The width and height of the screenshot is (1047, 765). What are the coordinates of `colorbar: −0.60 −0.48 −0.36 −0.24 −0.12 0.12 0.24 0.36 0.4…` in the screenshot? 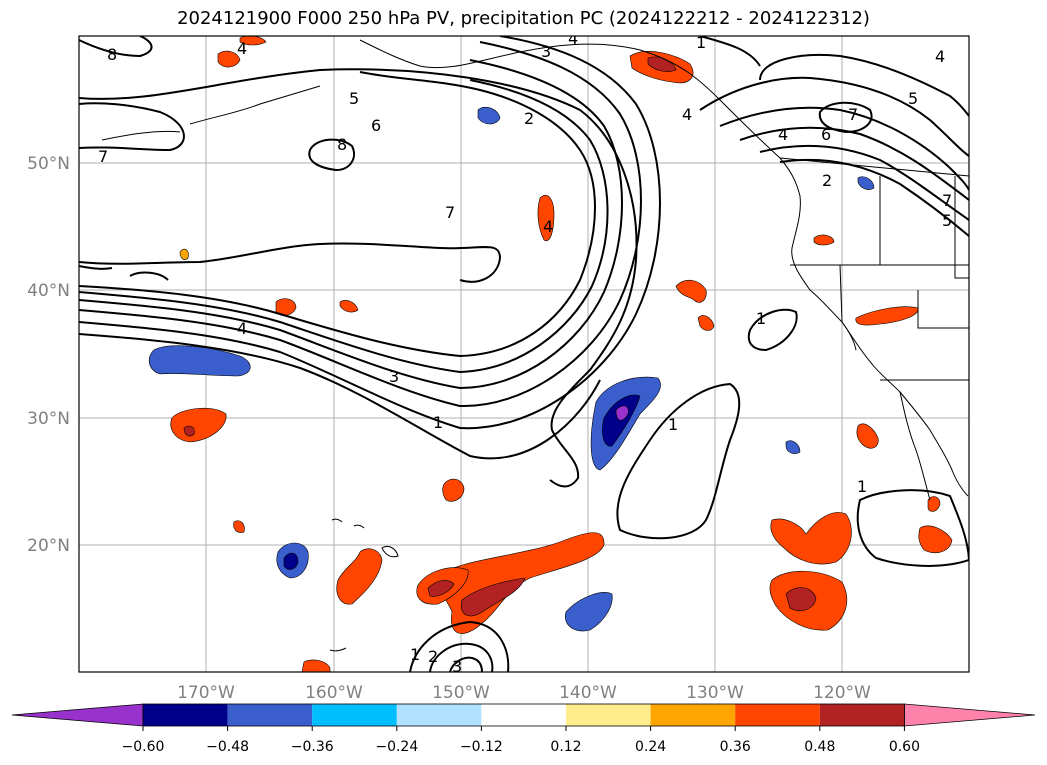 It's located at (523, 729).